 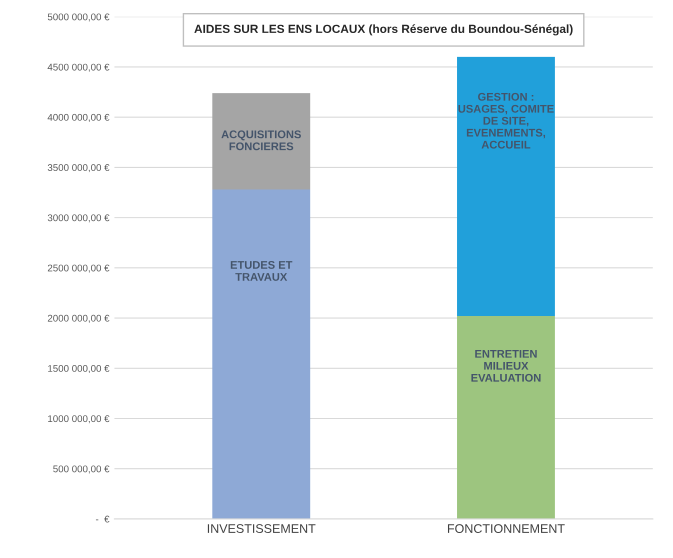 What do you see at coordinates (262, 528) in the screenshot?
I see `x-tick-label: INVESTISSEMENT` at bounding box center [262, 528].